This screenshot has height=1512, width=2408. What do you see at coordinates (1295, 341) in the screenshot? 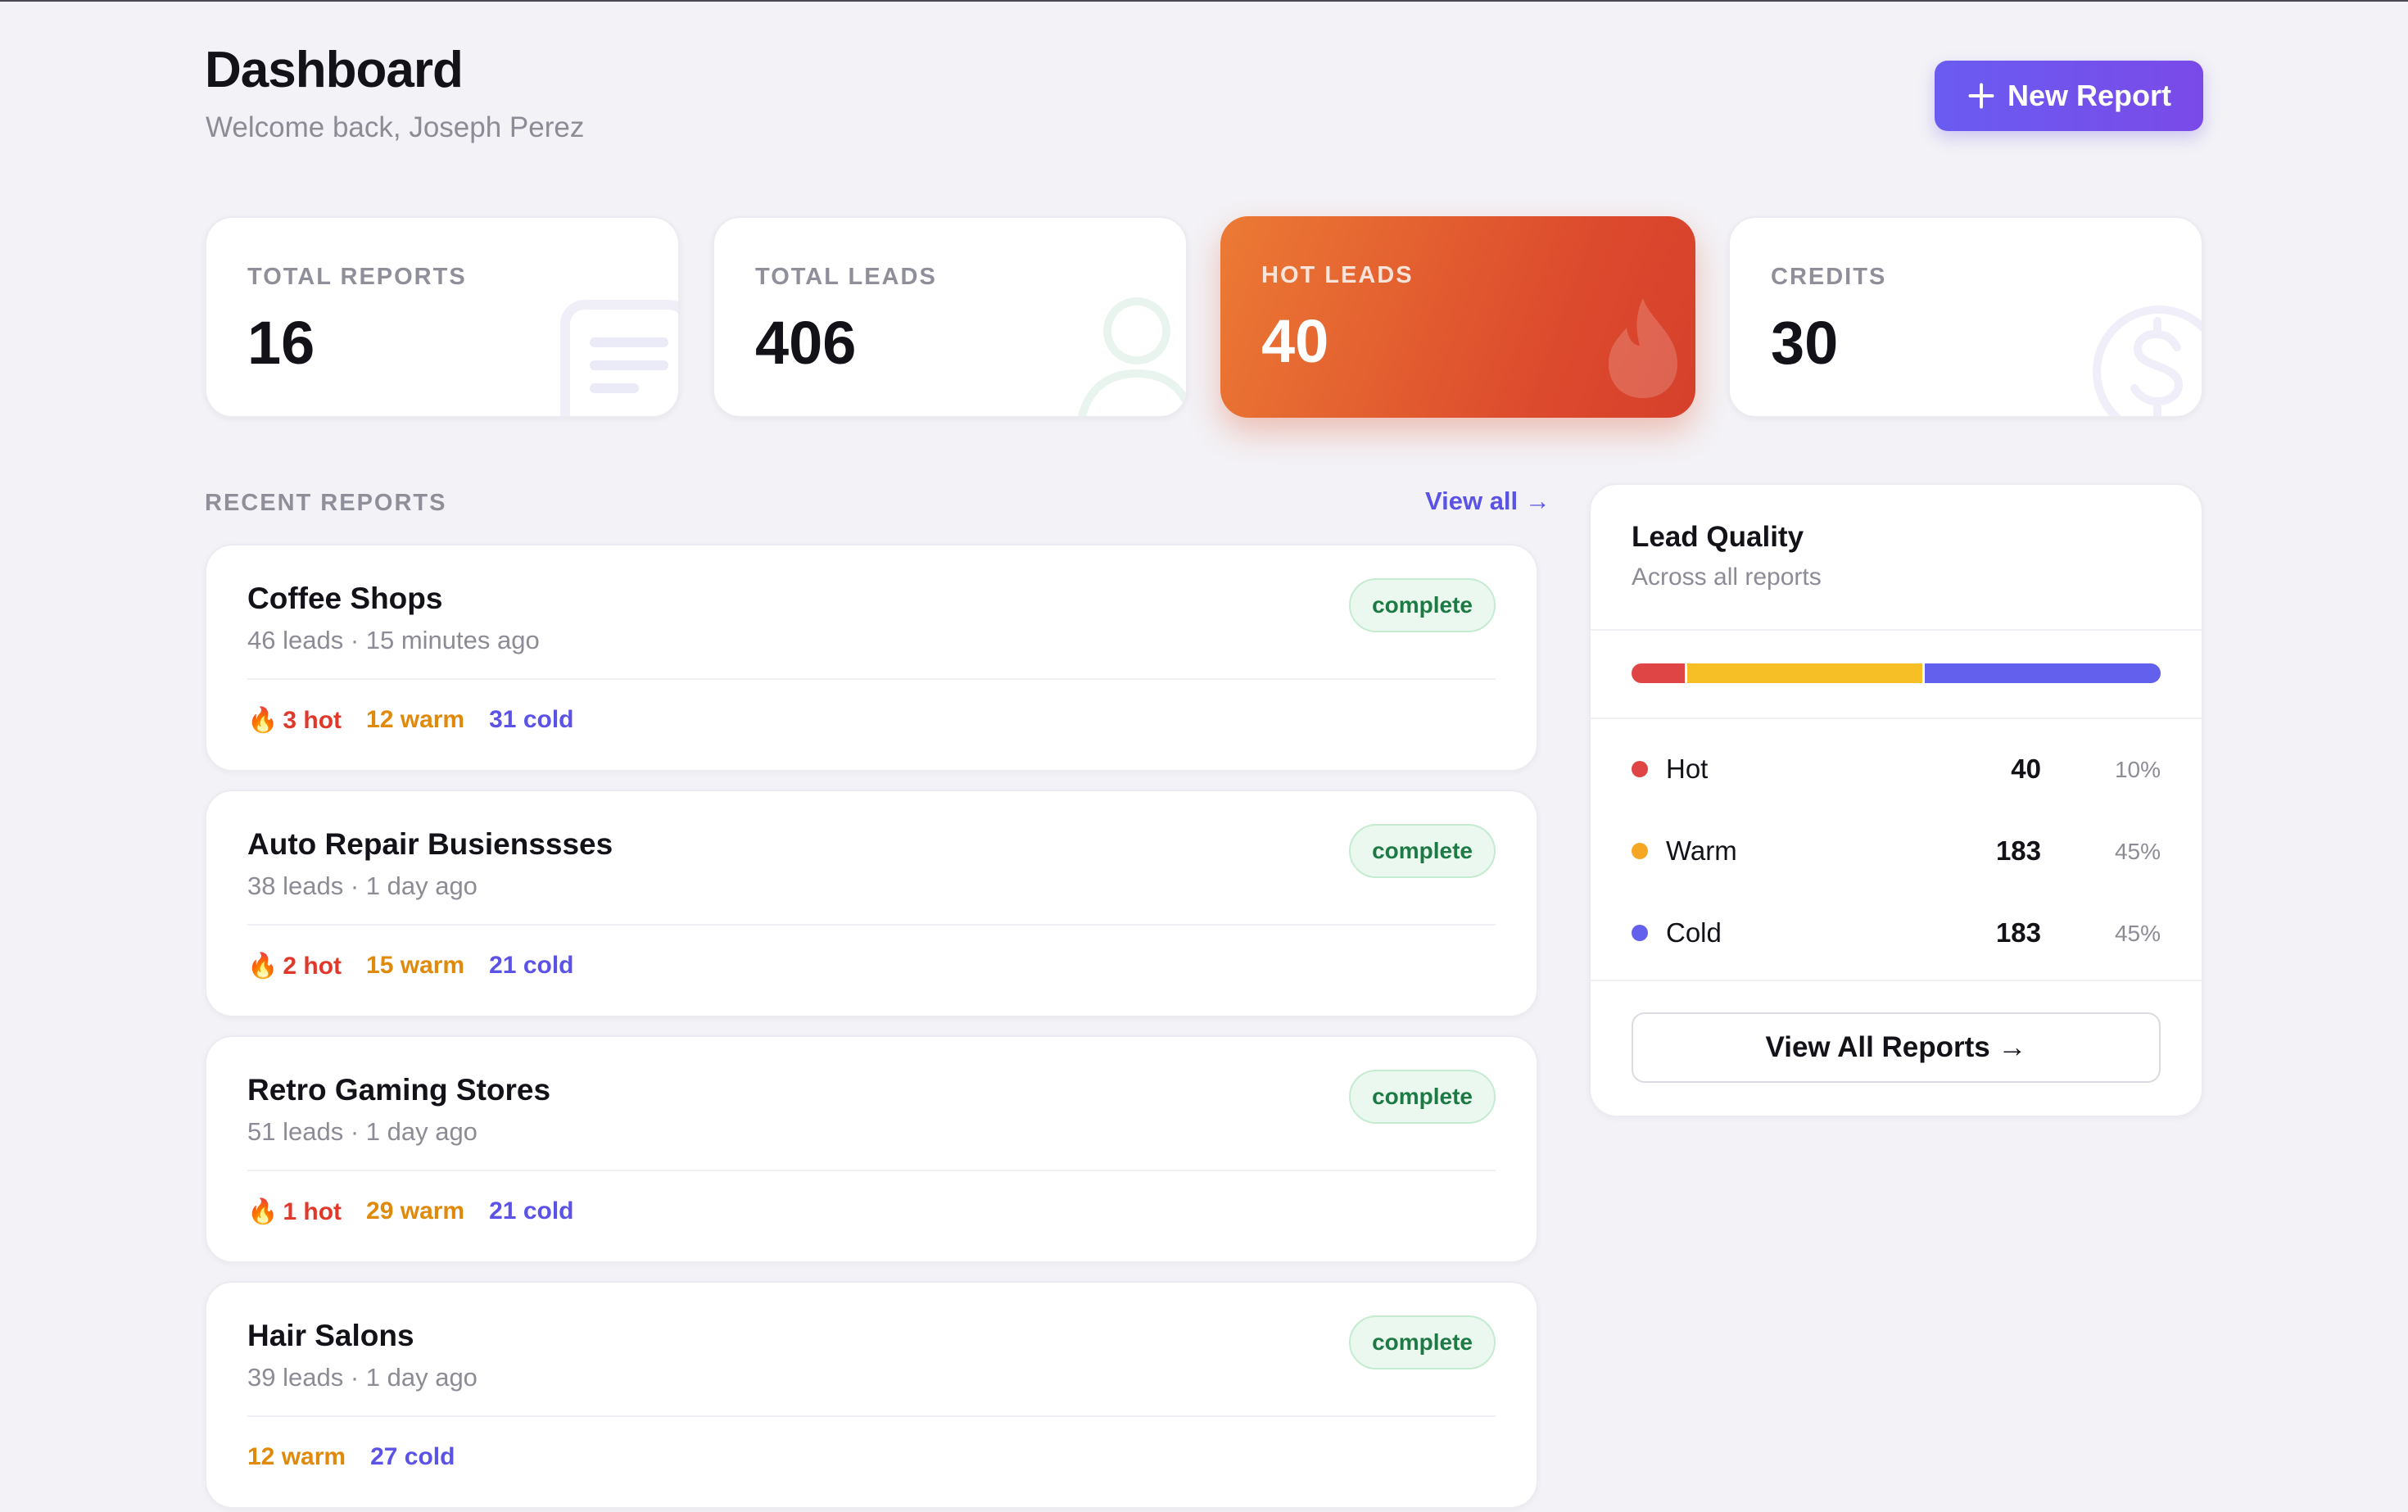
I see `stat-value: 40` at bounding box center [1295, 341].